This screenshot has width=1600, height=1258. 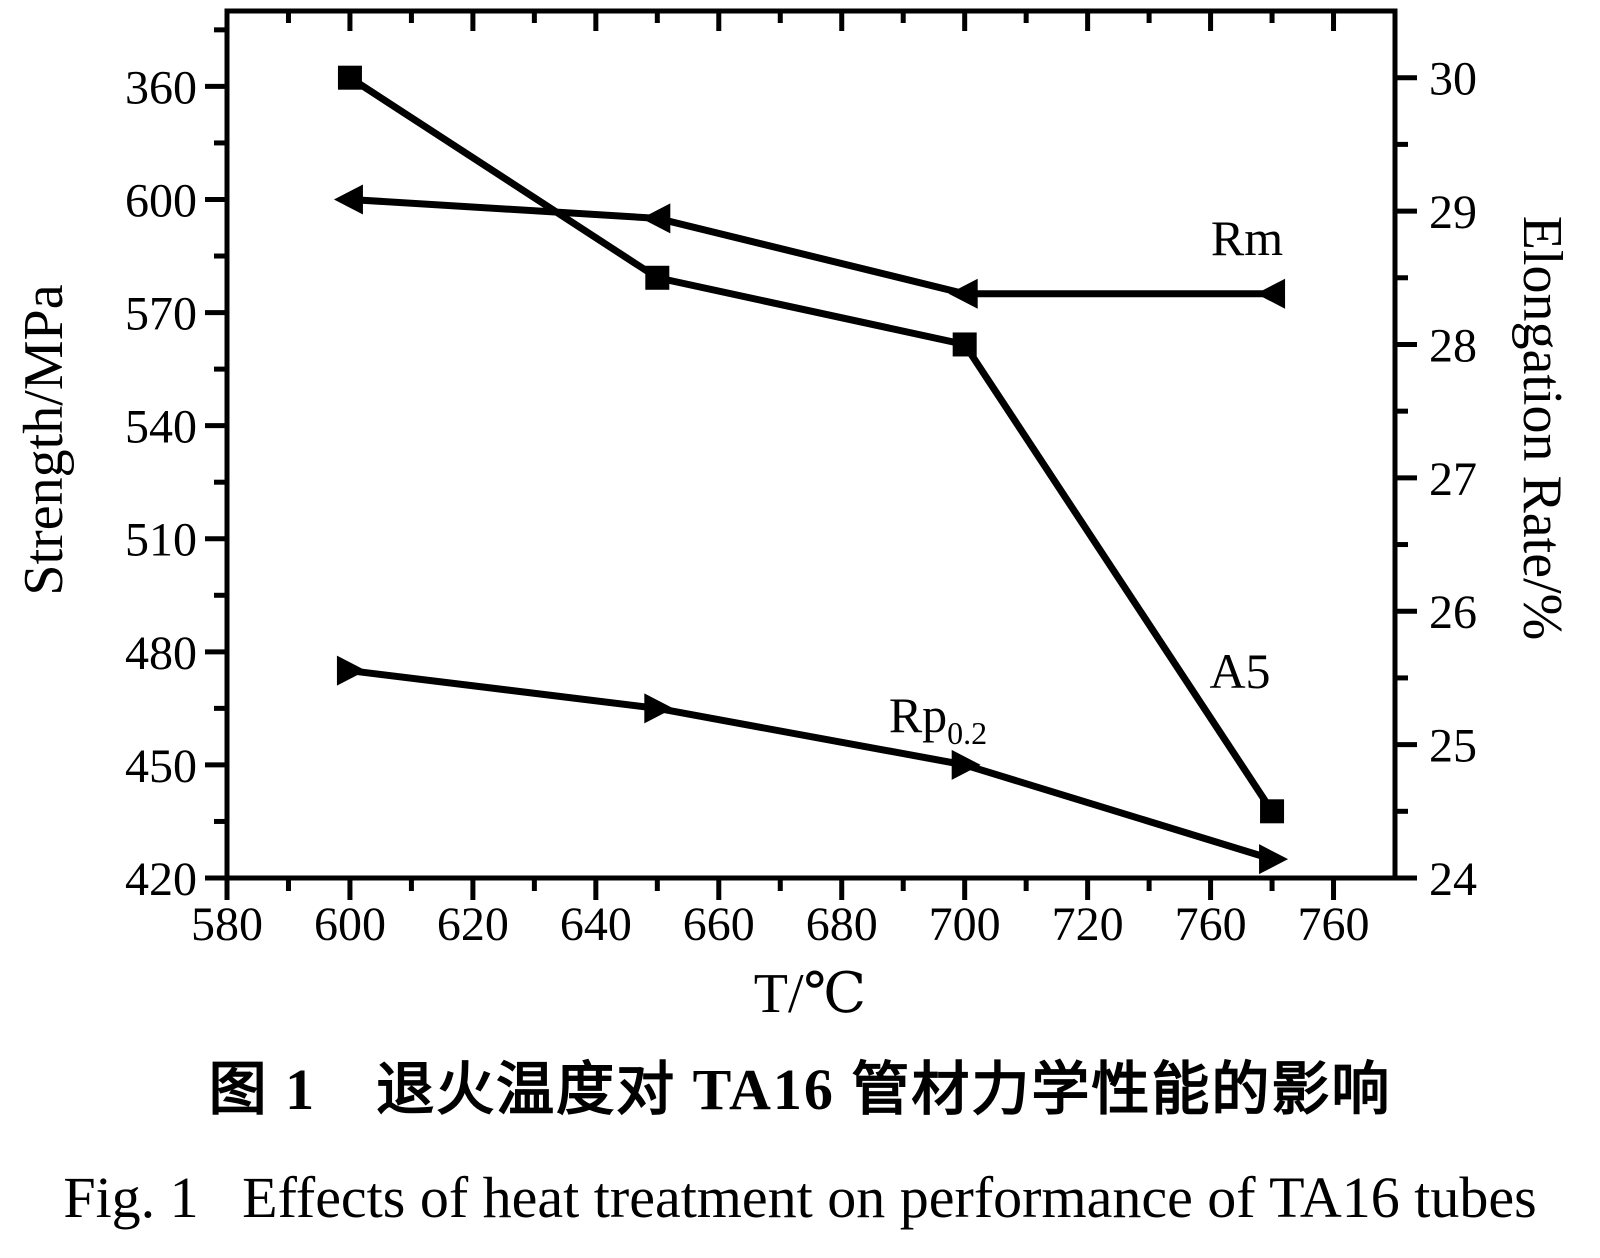 What do you see at coordinates (44, 439) in the screenshot?
I see `left-axis-title: Strength/MPa` at bounding box center [44, 439].